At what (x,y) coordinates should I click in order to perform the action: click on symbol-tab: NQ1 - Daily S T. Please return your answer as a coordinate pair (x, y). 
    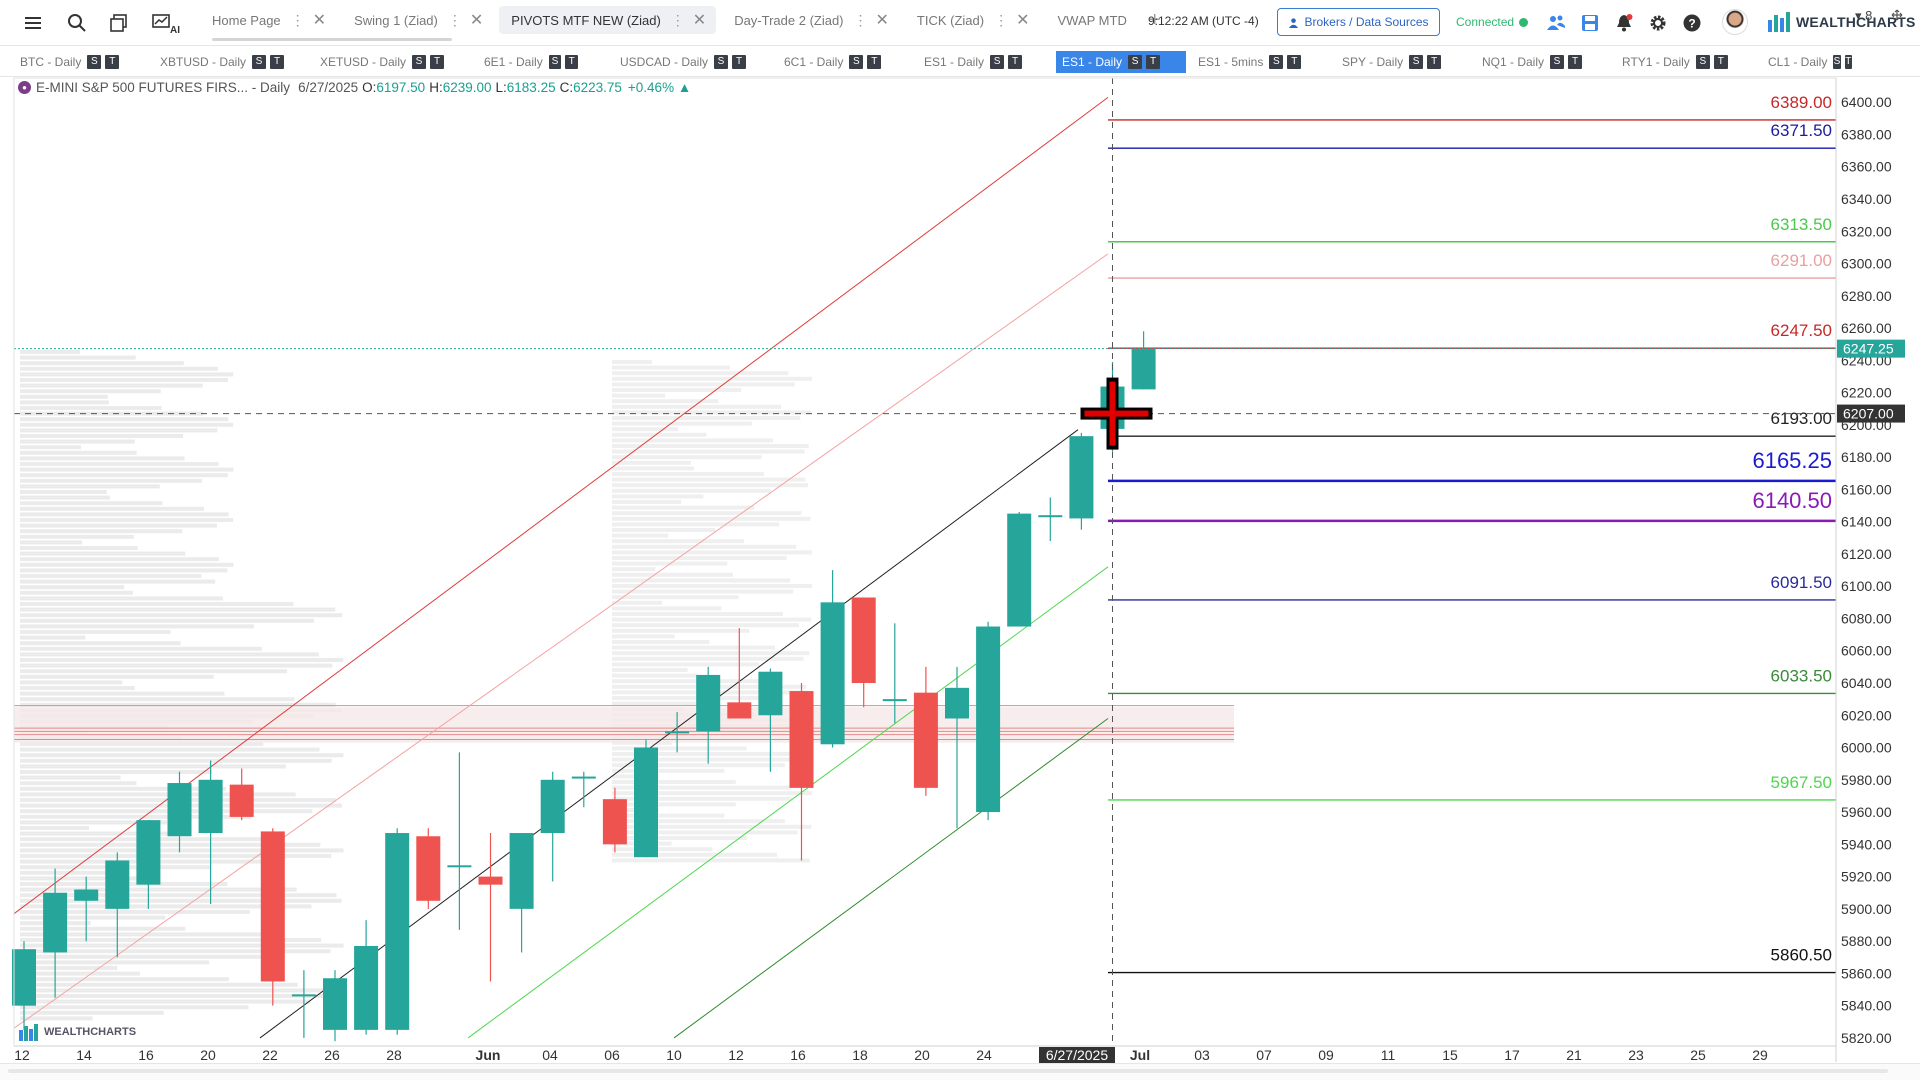
    Looking at the image, I should click on (1531, 62).